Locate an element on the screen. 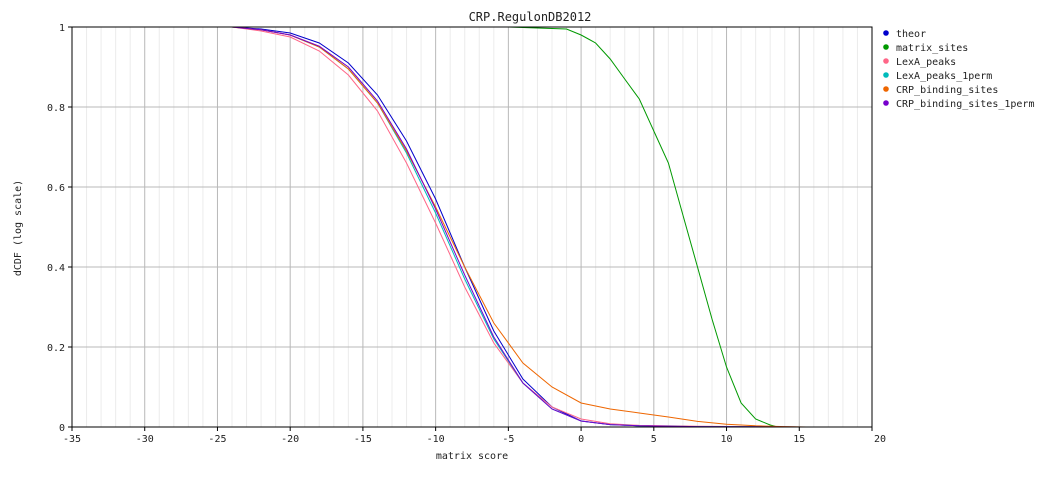  y-tick-label: 1 is located at coordinates (62, 28).